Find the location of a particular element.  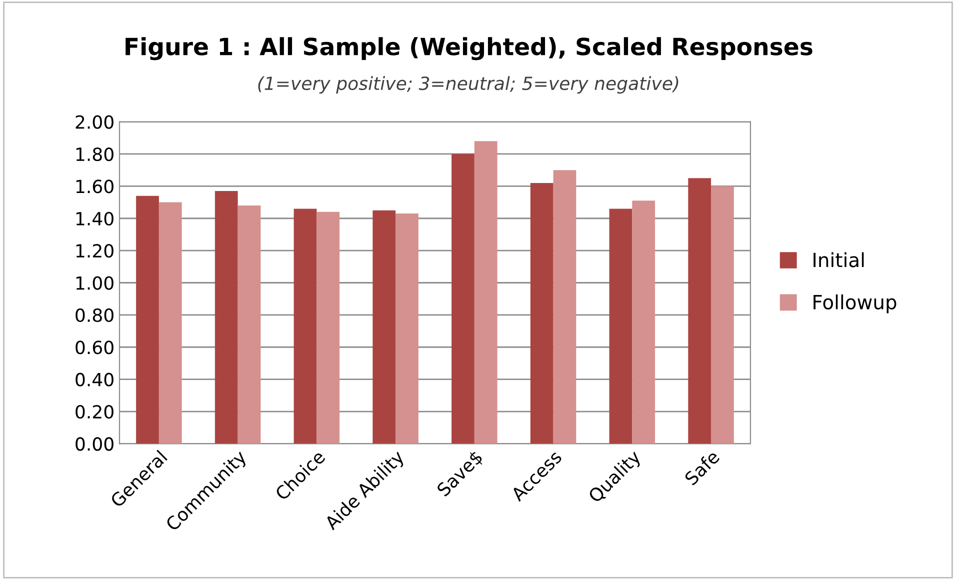

y-tick-label: 0.00 is located at coordinates (95, 444).